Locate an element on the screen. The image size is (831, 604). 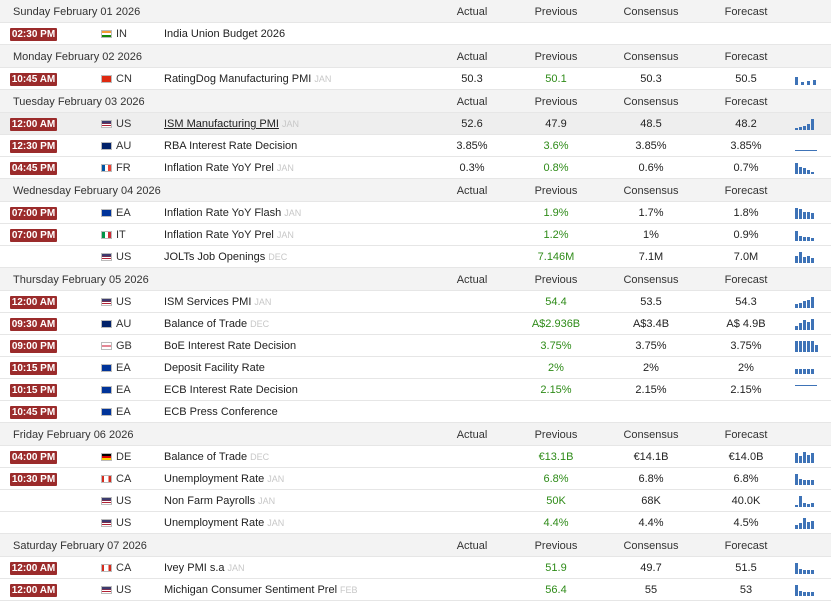
event-title-link: ECB Press Conference is located at coordinates (221, 412).